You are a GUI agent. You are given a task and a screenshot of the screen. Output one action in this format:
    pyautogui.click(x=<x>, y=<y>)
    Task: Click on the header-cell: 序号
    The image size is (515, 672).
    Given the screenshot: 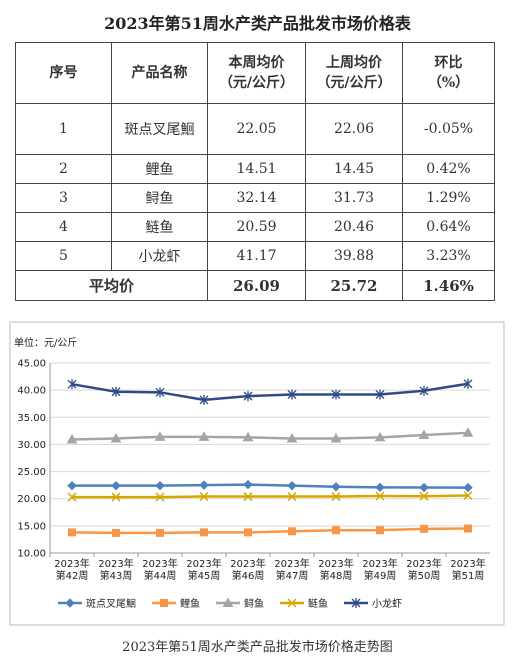 What is the action you would take?
    pyautogui.click(x=63, y=73)
    